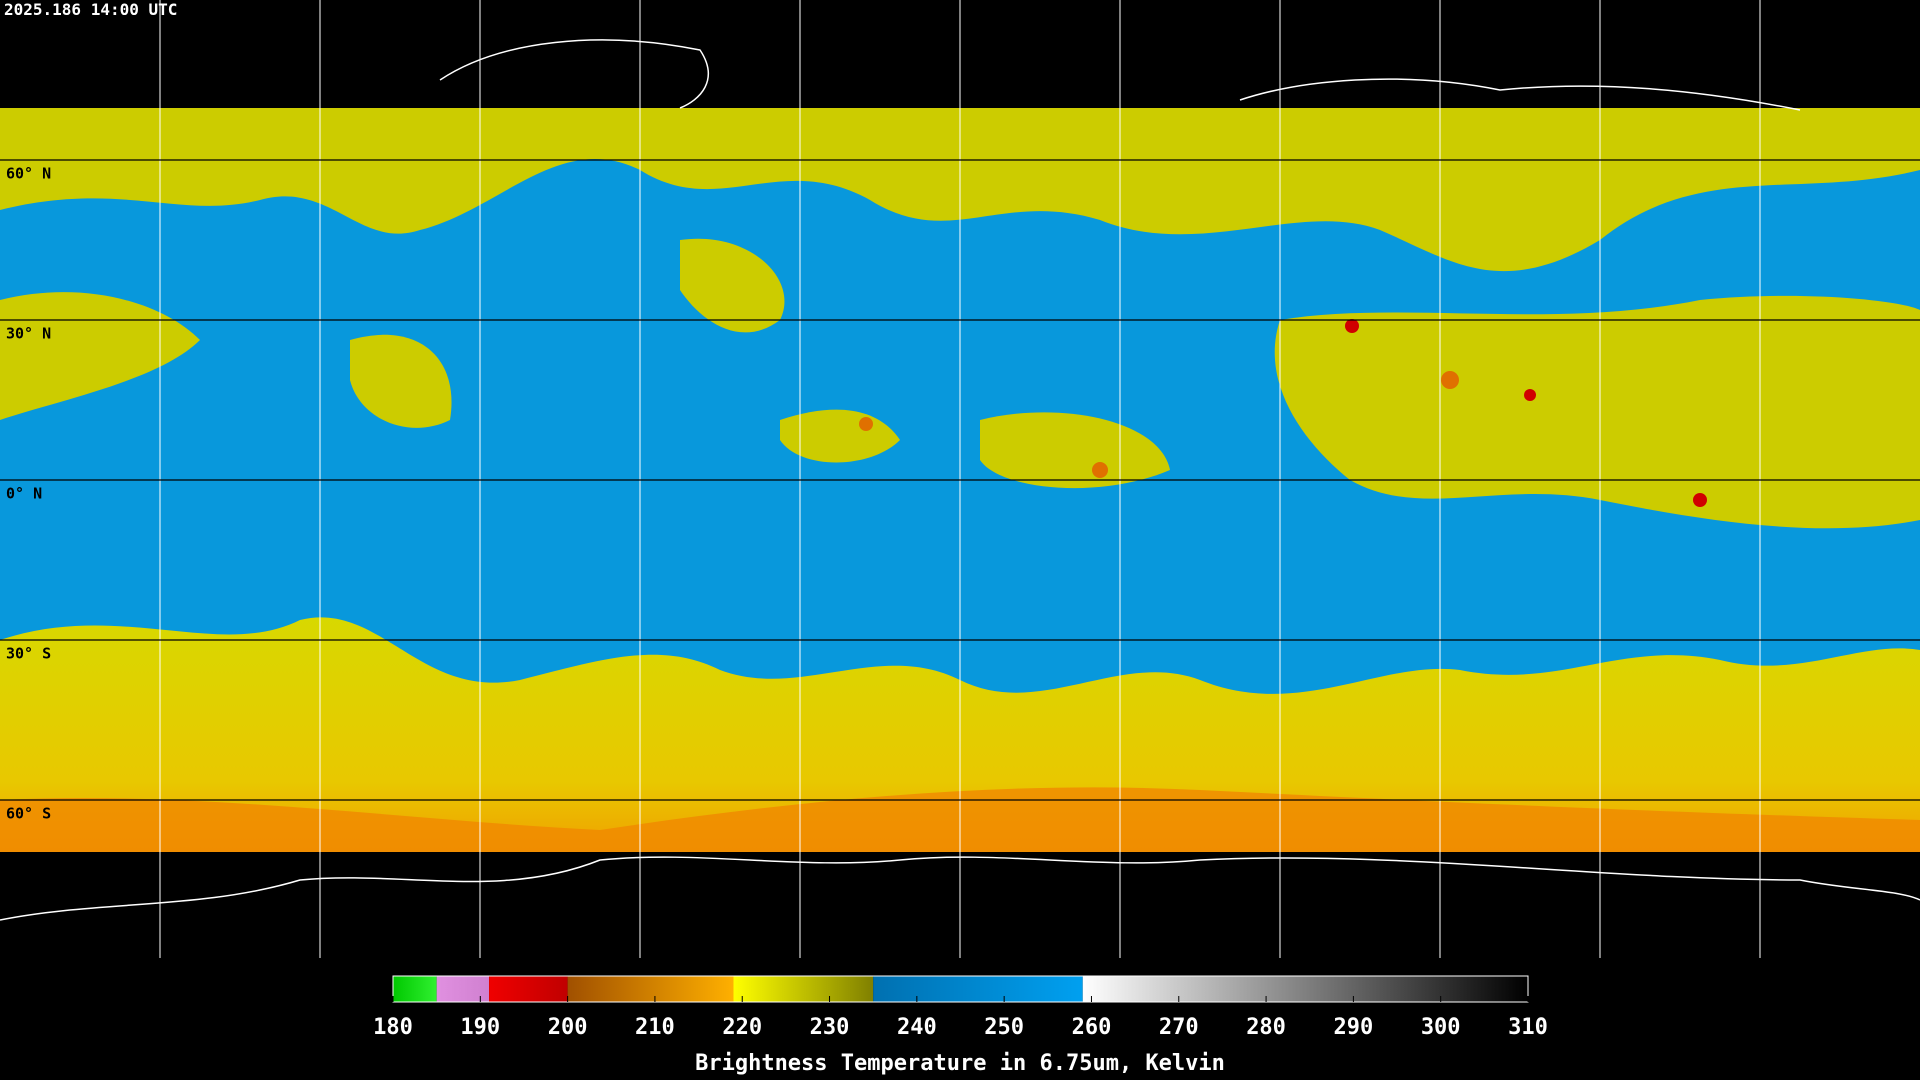 Image resolution: width=1920 pixels, height=1080 pixels. What do you see at coordinates (1441, 1027) in the screenshot?
I see `colorbar-tick-label: 300` at bounding box center [1441, 1027].